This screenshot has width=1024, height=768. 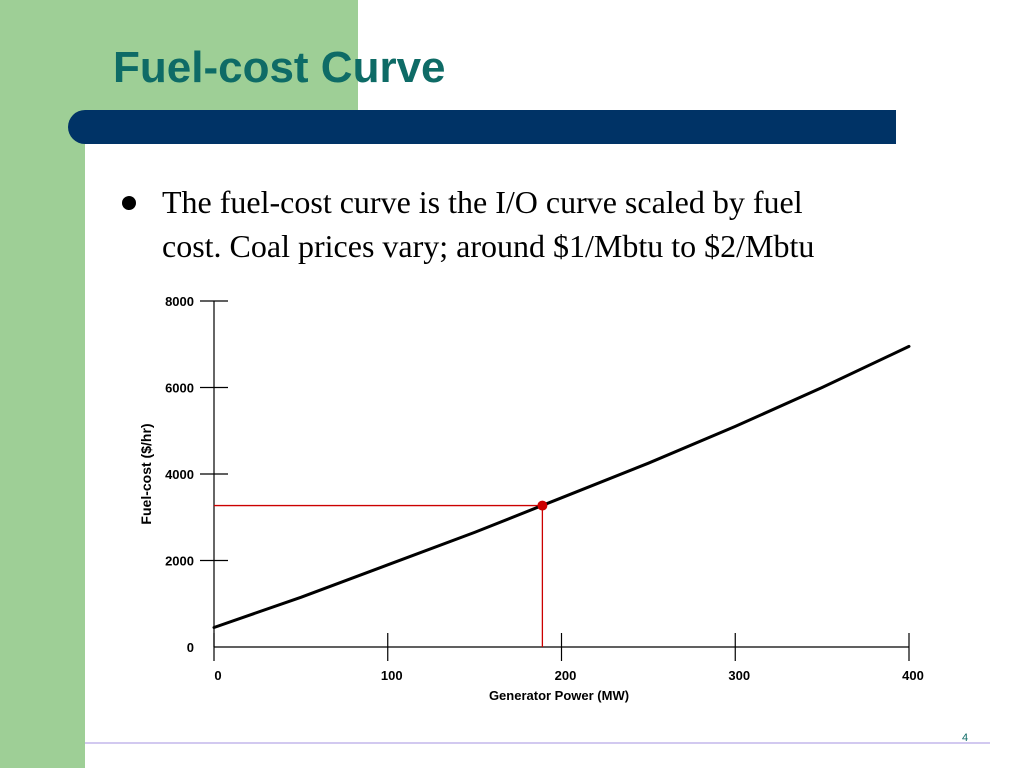 I want to click on y-axis-ticks: 0 2000 4000 6000 8000, so click(x=196, y=474).